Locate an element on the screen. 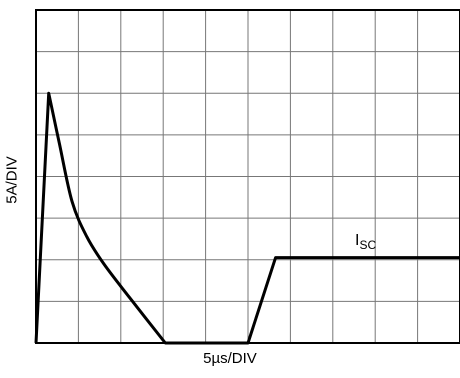 This screenshot has width=460, height=378. x-axis-label: 5µs/DIV is located at coordinates (230, 358).